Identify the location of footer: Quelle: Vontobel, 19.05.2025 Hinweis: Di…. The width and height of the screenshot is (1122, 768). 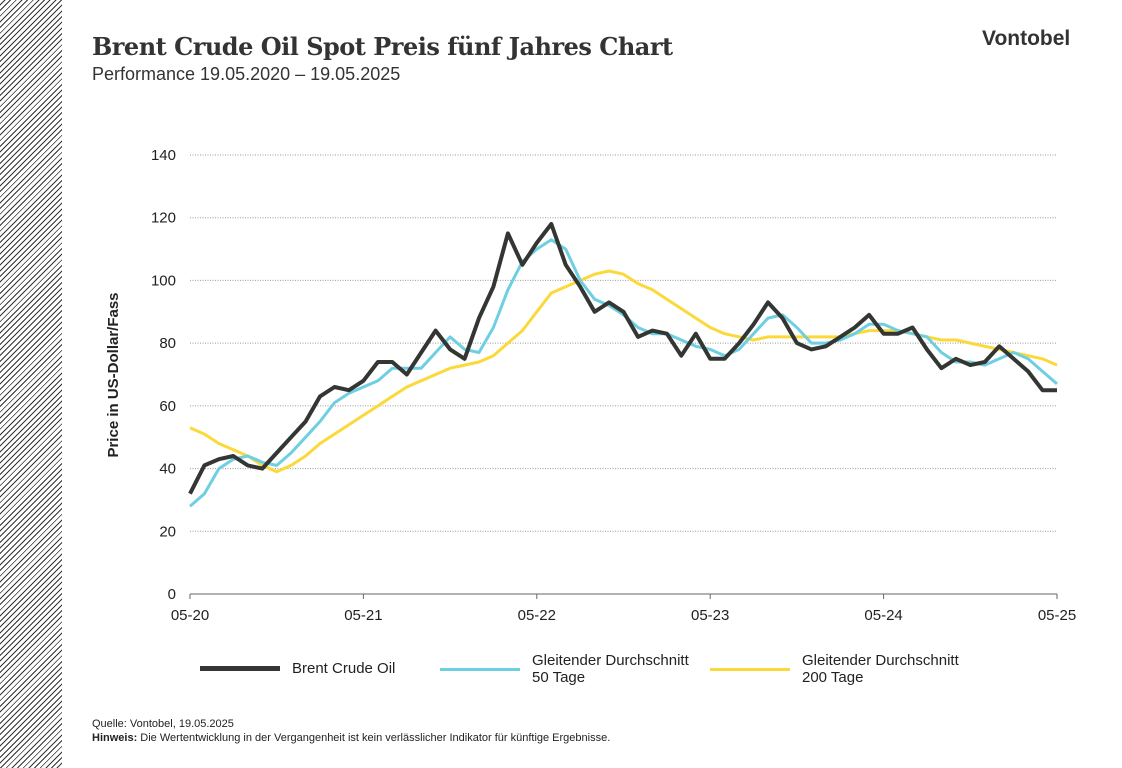
(351, 731).